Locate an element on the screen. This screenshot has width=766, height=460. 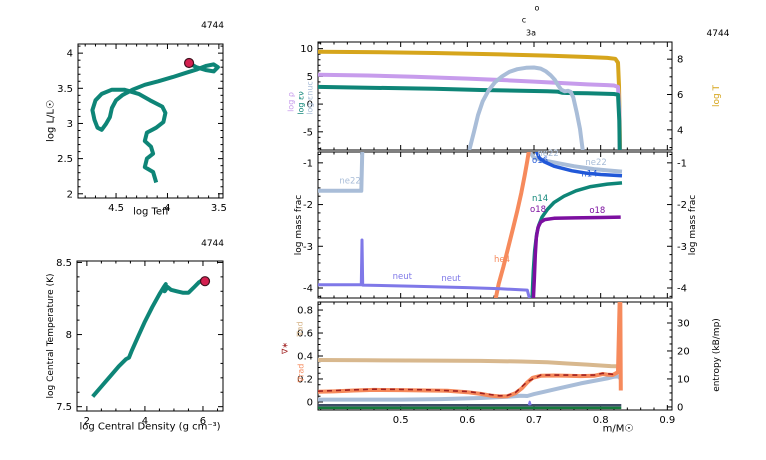
series-grad-ad is located at coordinates (470, 366).